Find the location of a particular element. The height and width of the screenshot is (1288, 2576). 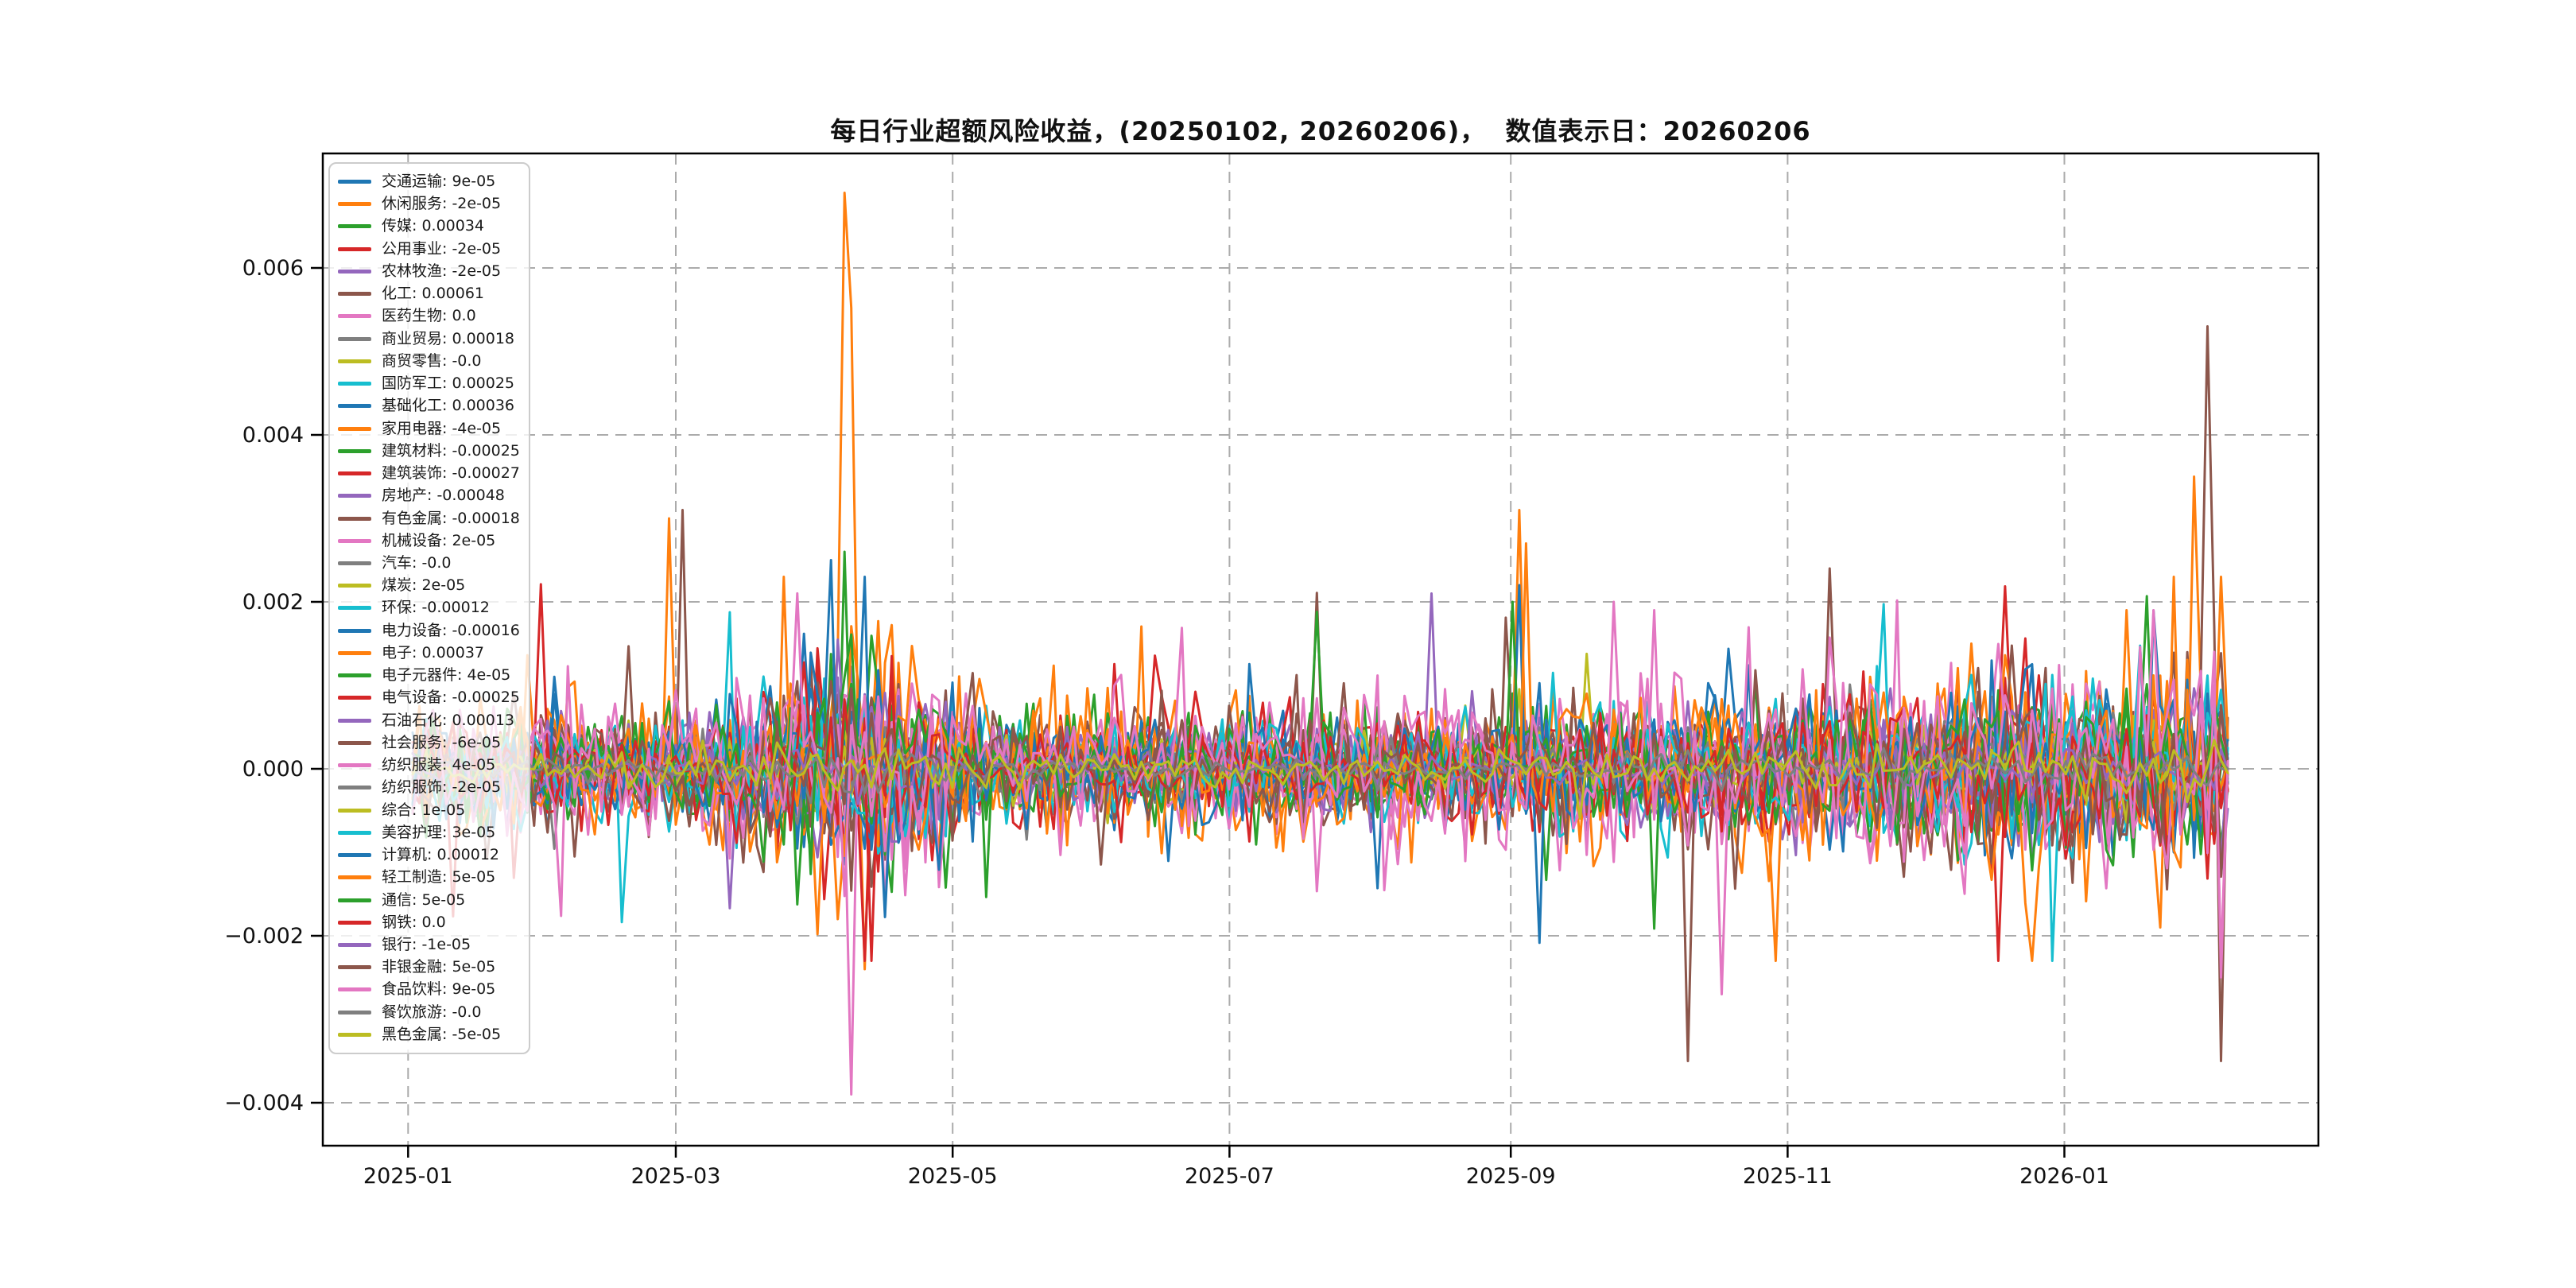

legend-item: 纺织服饰: -2e-05 is located at coordinates (431, 788).